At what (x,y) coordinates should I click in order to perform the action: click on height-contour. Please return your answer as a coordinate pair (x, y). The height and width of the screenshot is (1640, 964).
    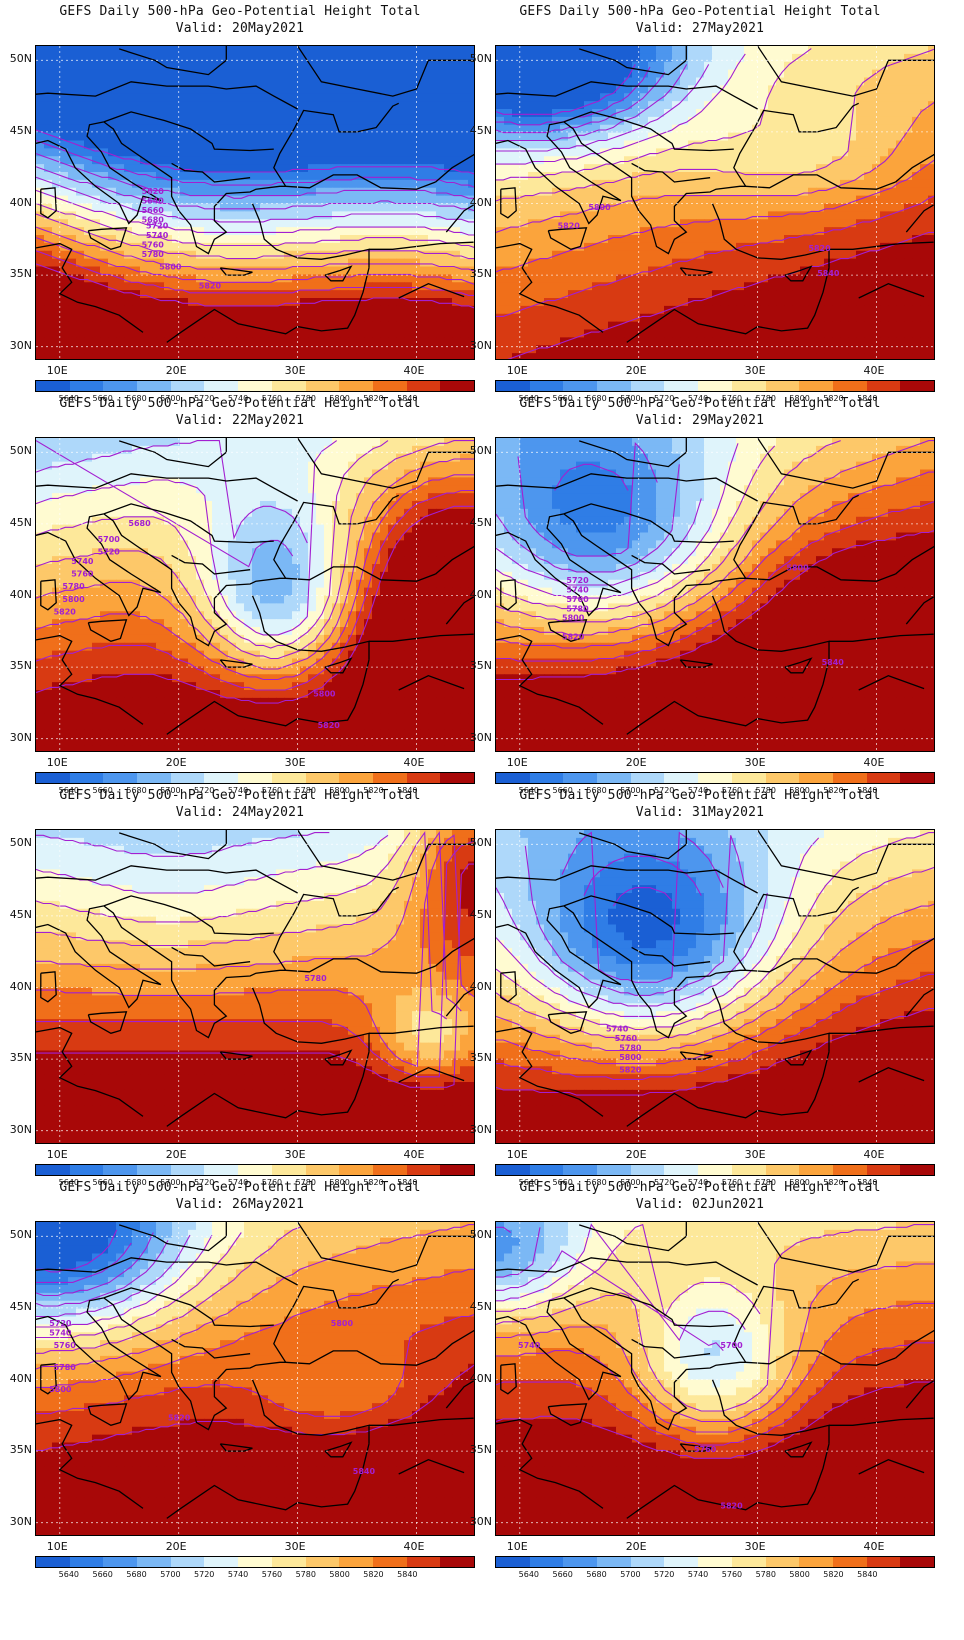
    Looking at the image, I should click on (715, 256).